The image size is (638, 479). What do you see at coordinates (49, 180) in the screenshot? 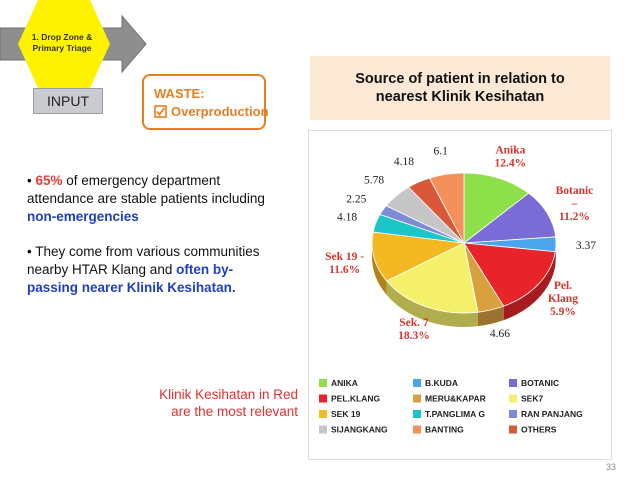
I see `bullet-text-part: 65%` at bounding box center [49, 180].